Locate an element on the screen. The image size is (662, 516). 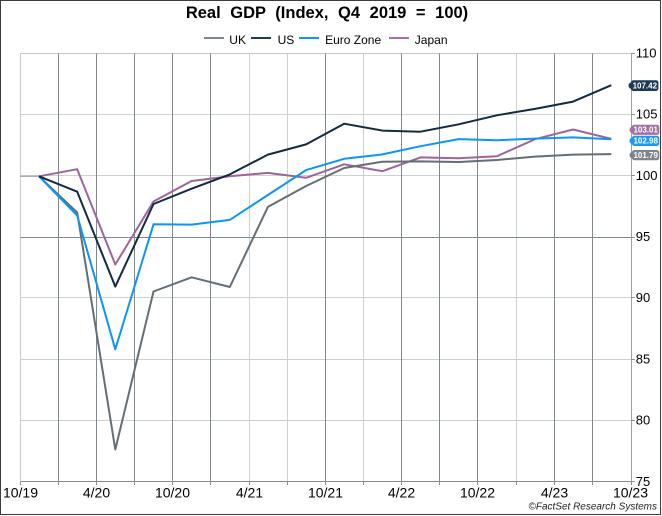
svg-text: 102.98 is located at coordinates (645, 141).